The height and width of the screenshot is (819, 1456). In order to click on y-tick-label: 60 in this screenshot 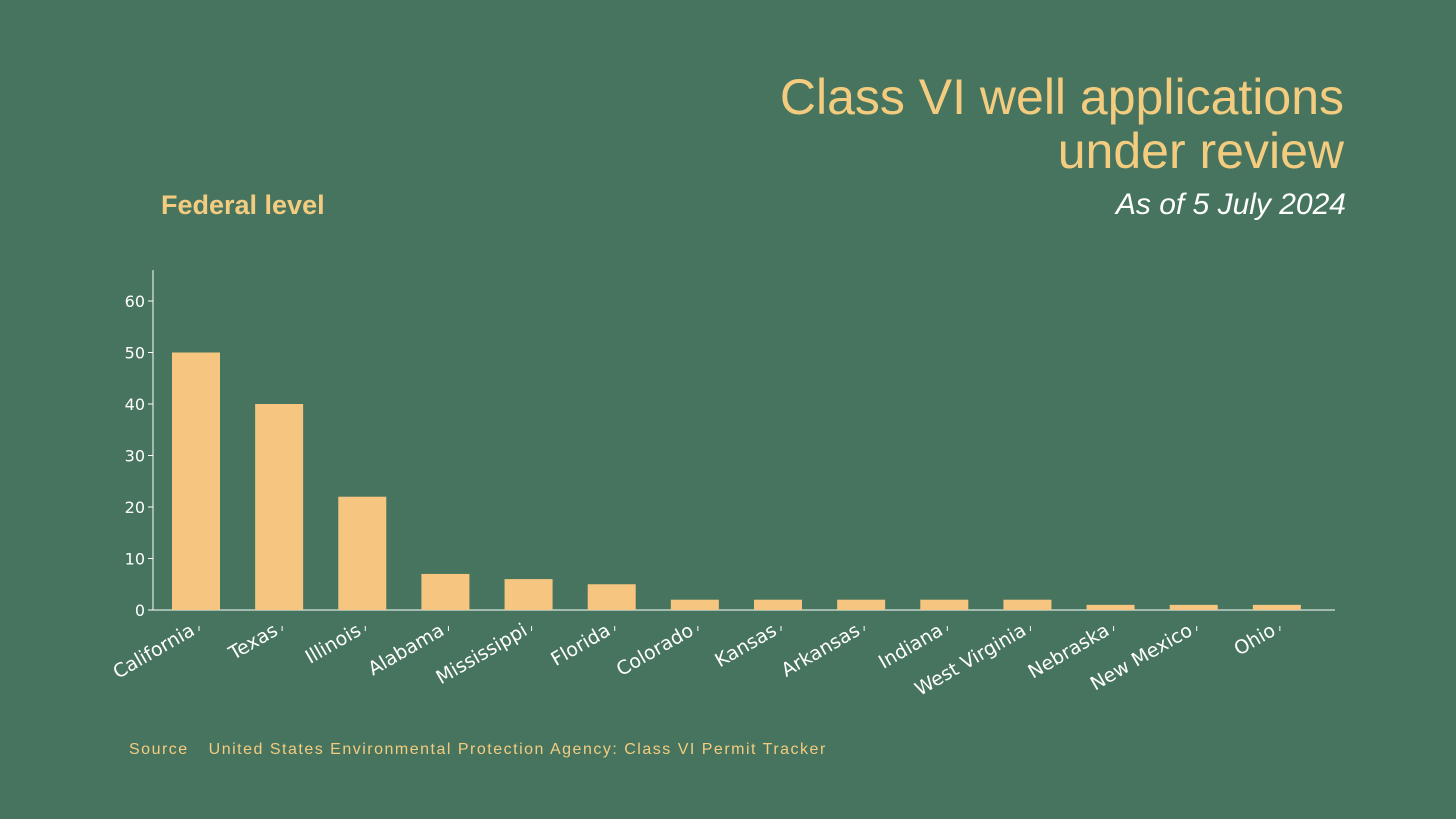, I will do `click(135, 301)`.